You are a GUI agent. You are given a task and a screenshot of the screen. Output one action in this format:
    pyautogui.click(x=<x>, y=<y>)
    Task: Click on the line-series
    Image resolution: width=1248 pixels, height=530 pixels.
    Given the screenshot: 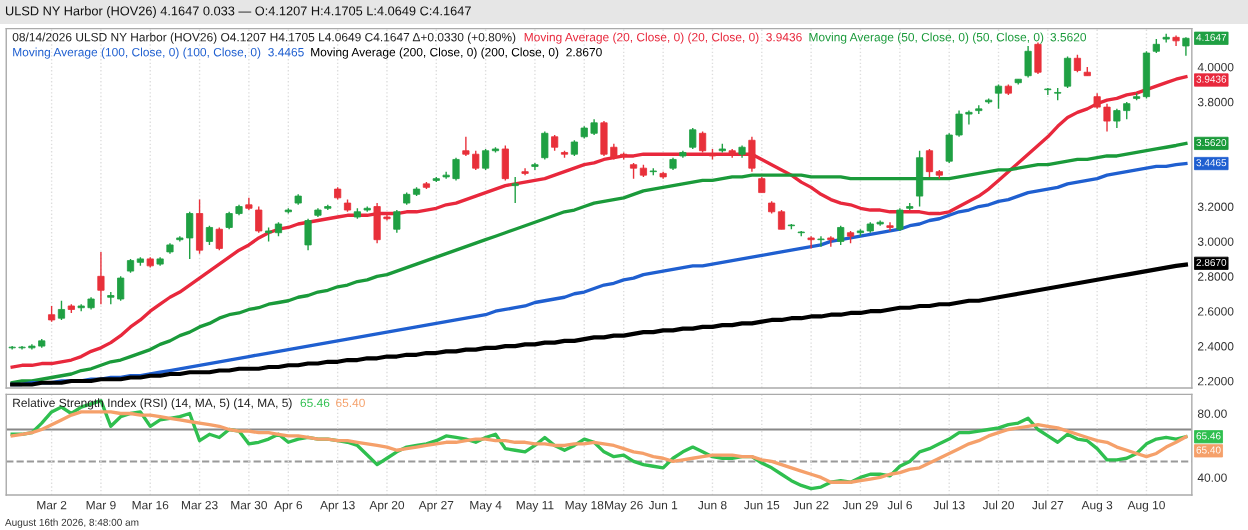 What is the action you would take?
    pyautogui.click(x=599, y=447)
    